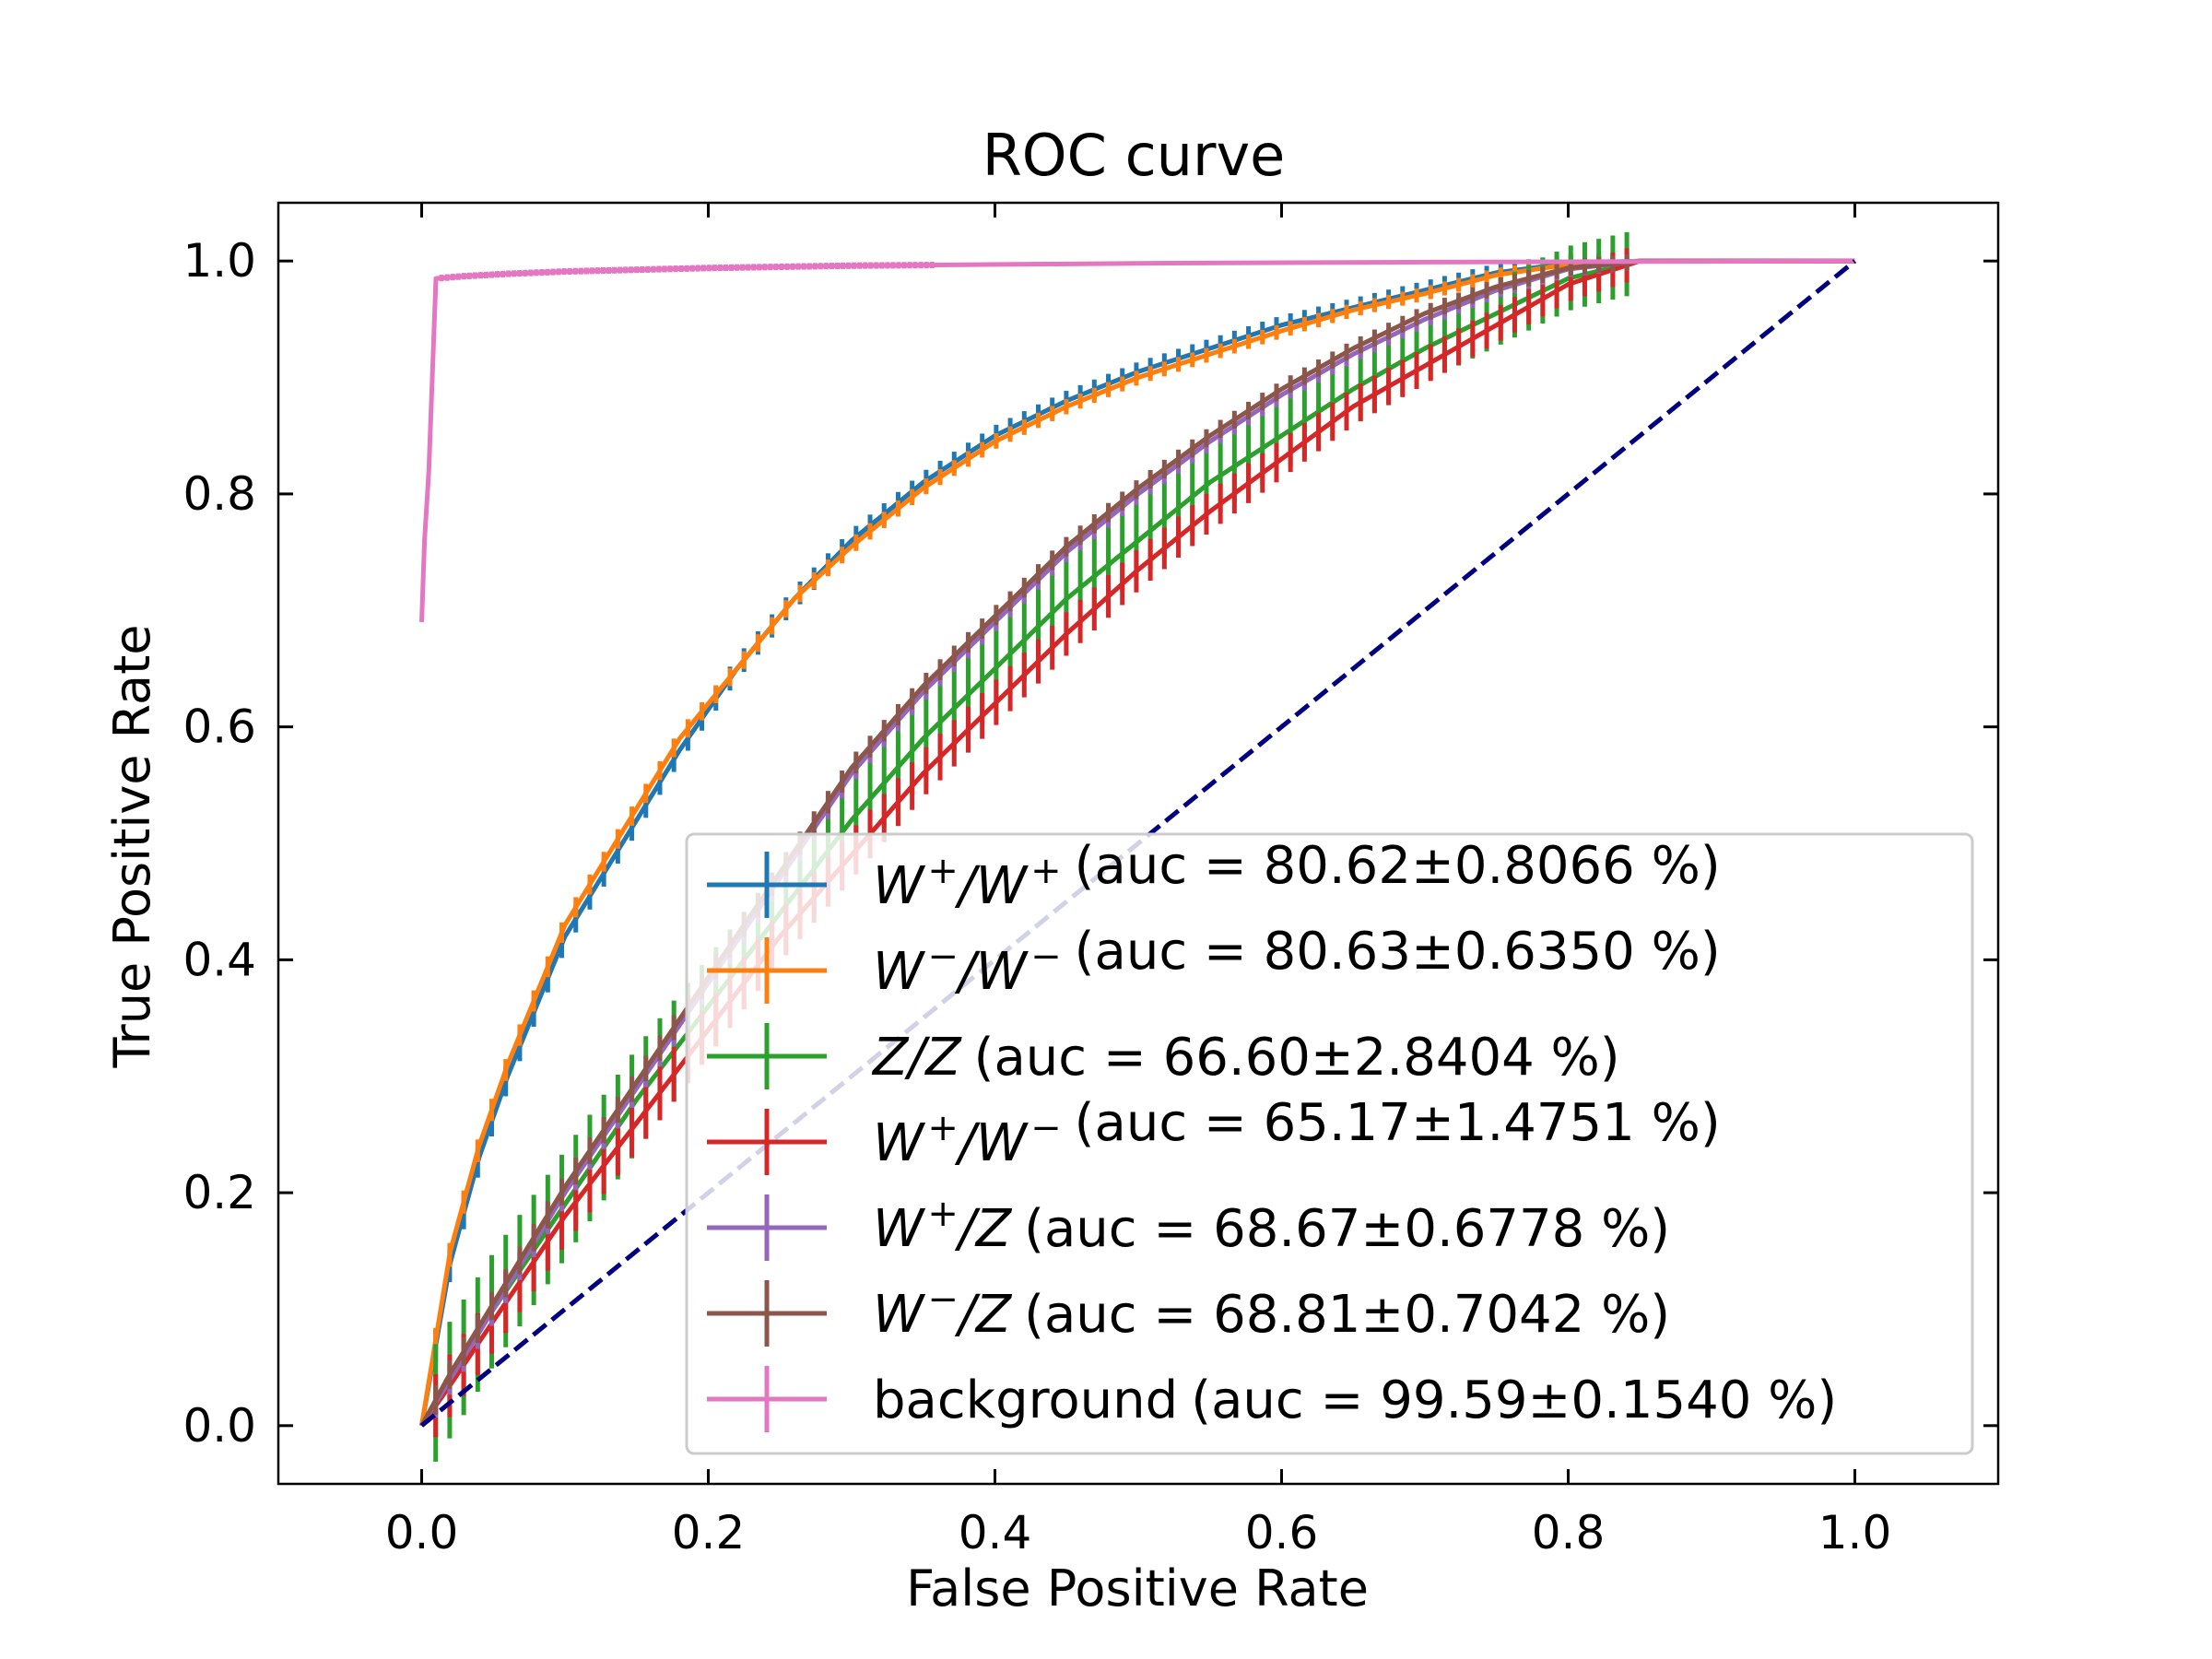  I want to click on legend-label: W +/W − (auc = 65.17±1.4751 %), so click(1297, 1133).